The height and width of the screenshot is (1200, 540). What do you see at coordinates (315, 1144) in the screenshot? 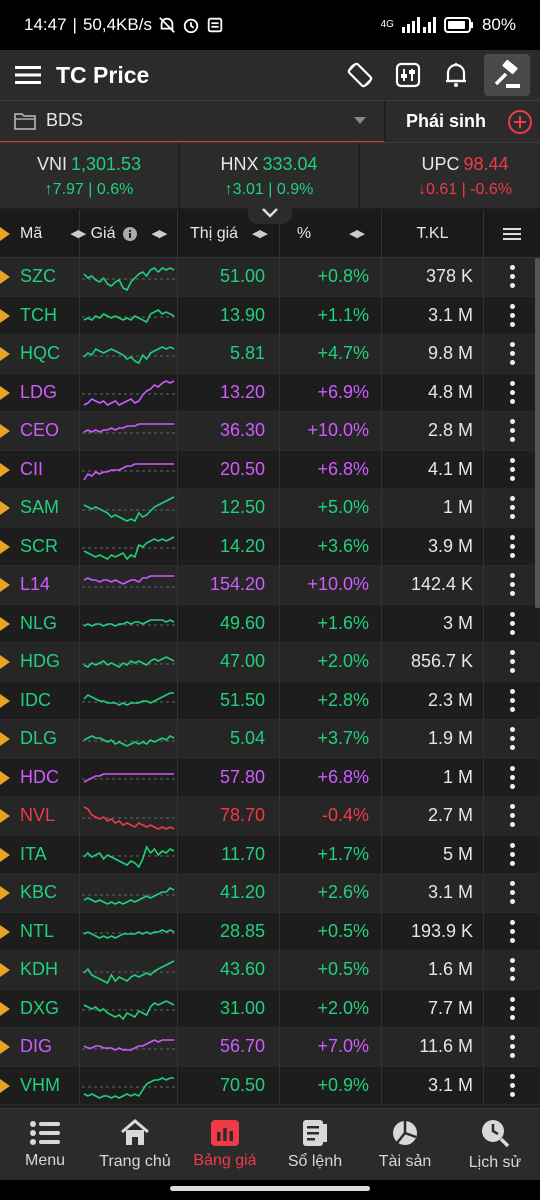
I see `nav-order-book: Sổ lệnh` at bounding box center [315, 1144].